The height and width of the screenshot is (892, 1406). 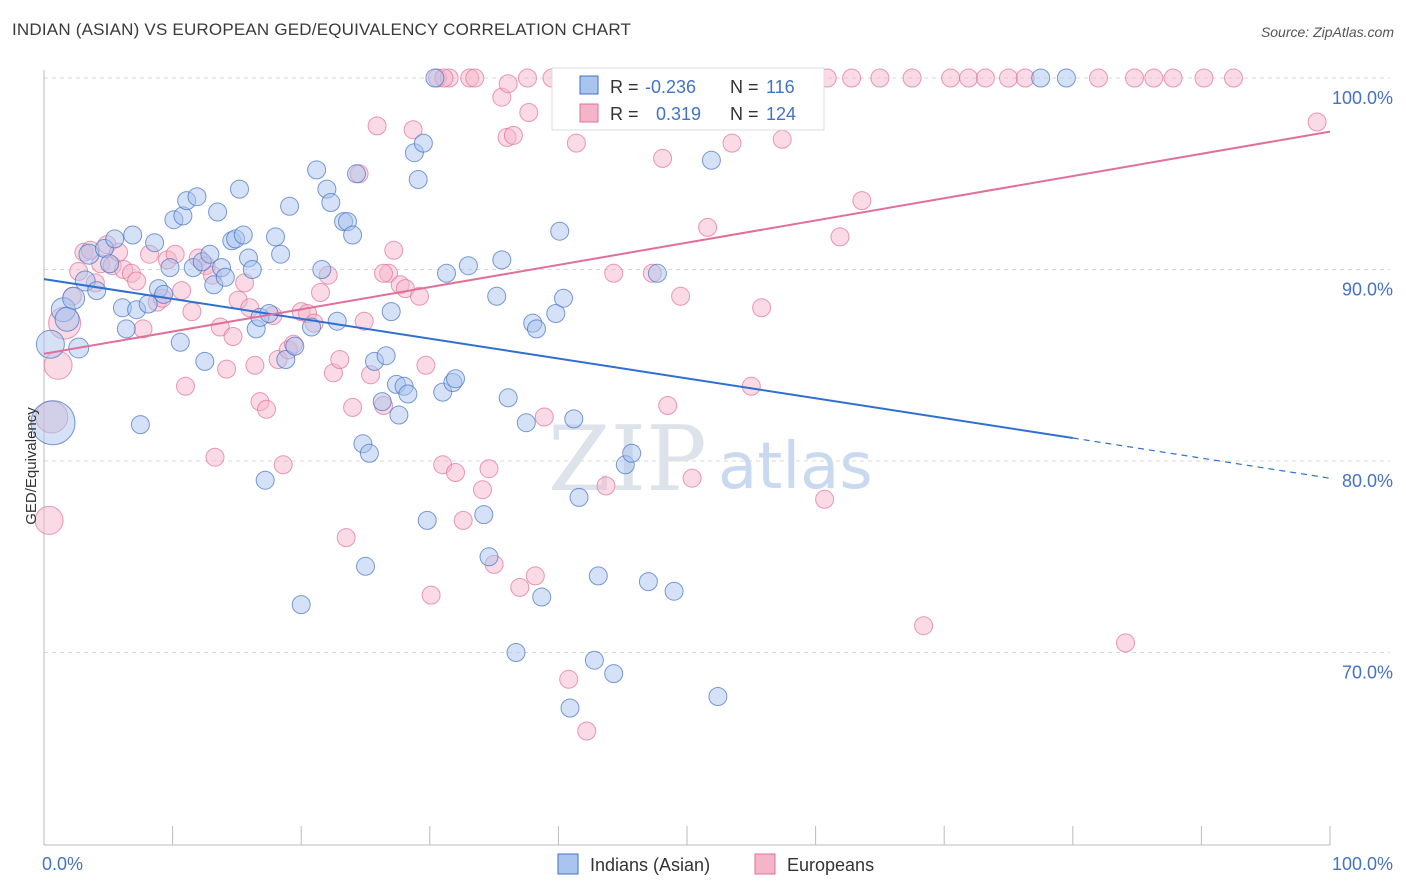 What do you see at coordinates (830, 865) in the screenshot?
I see `legend-label-europeans: Europeans` at bounding box center [830, 865].